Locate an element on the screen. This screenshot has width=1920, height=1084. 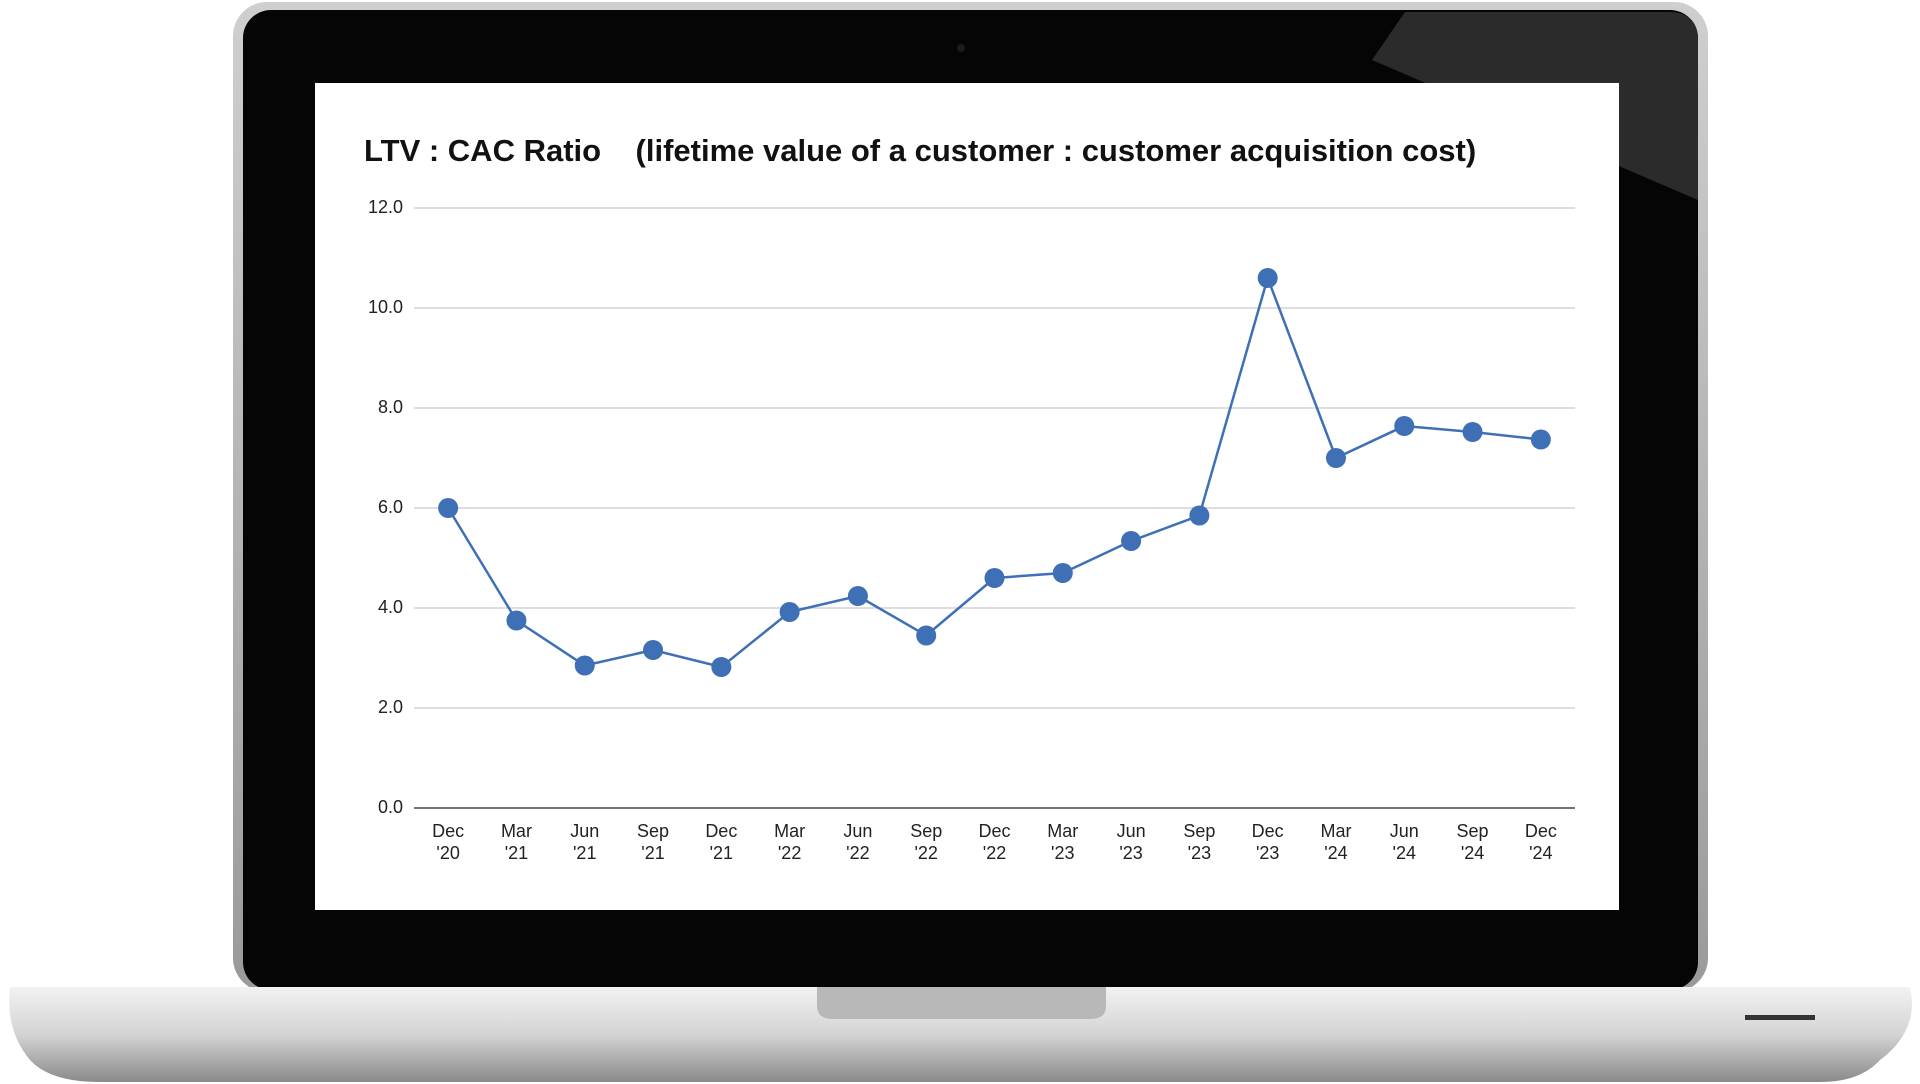
notch is located at coordinates (961, 1003).